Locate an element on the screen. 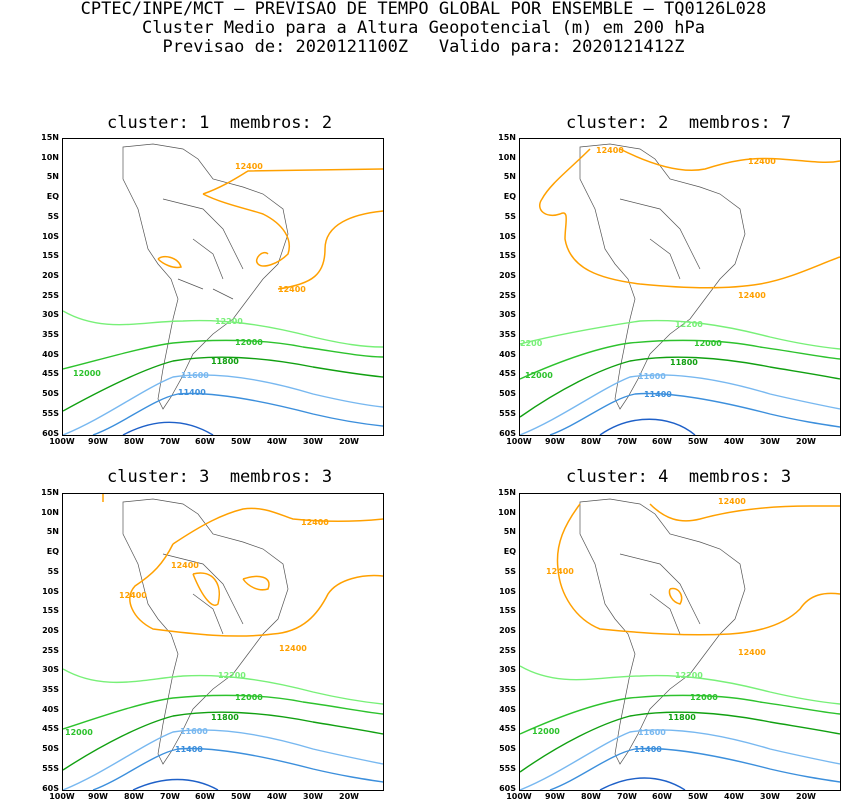 This screenshot has width=847, height=803. lon-tick-label: 100W is located at coordinates (519, 796).